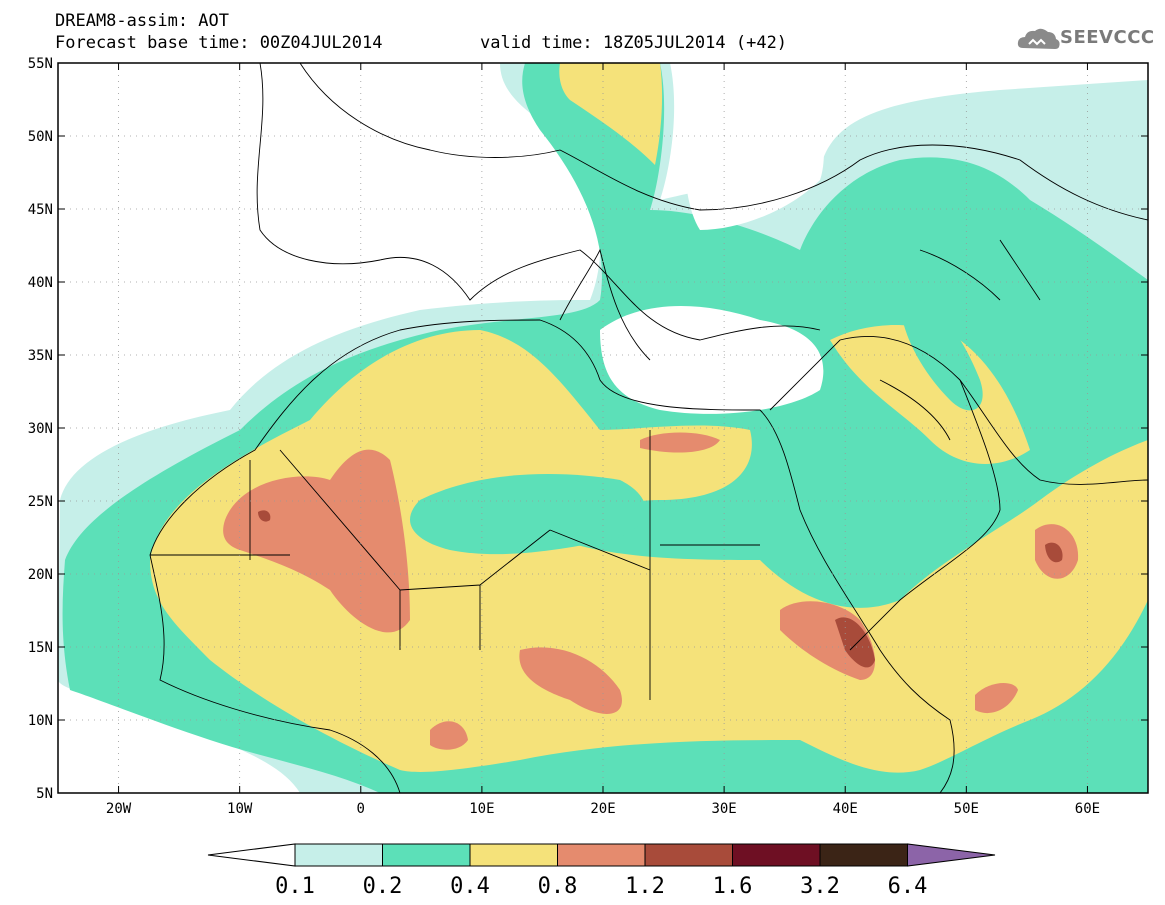 This screenshot has height=905, width=1165. Describe the element at coordinates (142, 21) in the screenshot. I see `map-title: DREAM8-assim: AOT` at that location.